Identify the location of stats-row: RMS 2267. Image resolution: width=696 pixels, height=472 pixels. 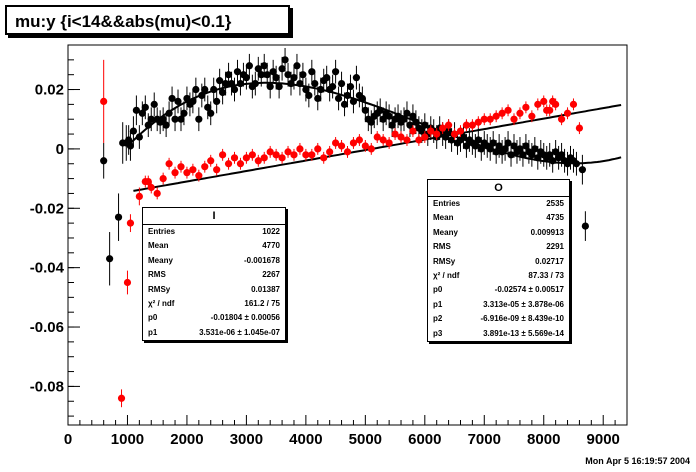
(214, 275).